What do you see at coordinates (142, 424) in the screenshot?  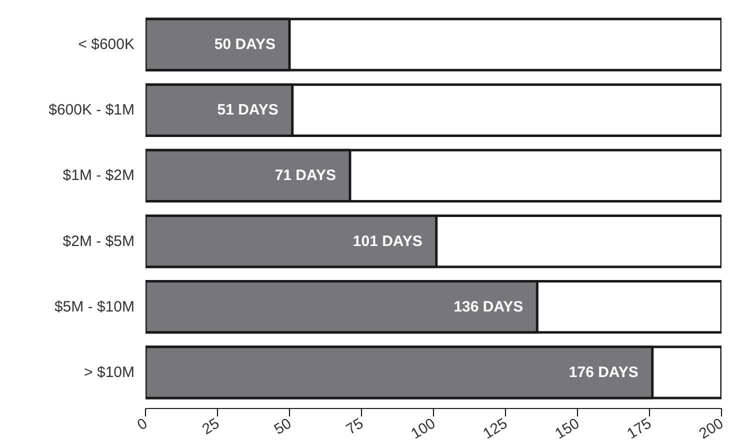 I see `x-tick-label: 0` at bounding box center [142, 424].